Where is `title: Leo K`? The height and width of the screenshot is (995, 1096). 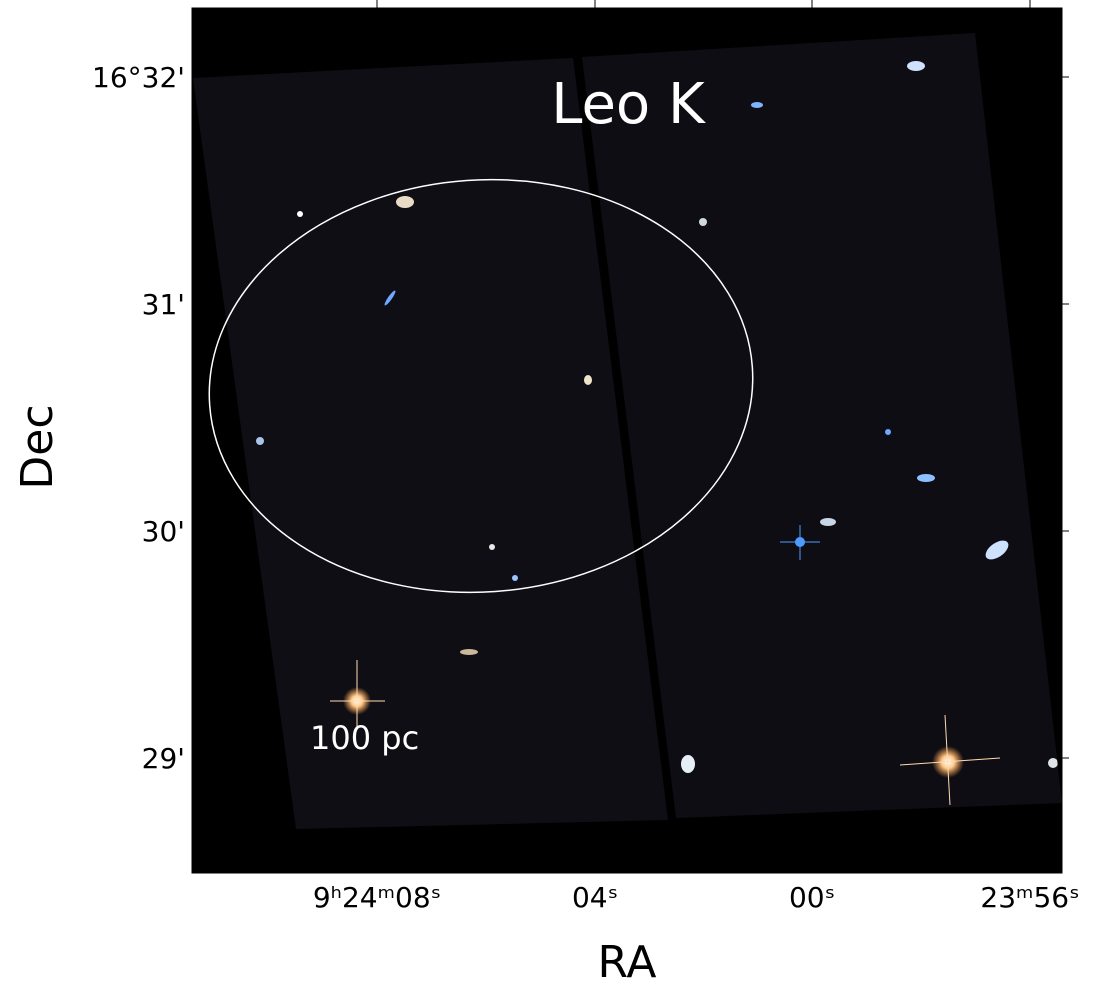 title: Leo K is located at coordinates (628, 104).